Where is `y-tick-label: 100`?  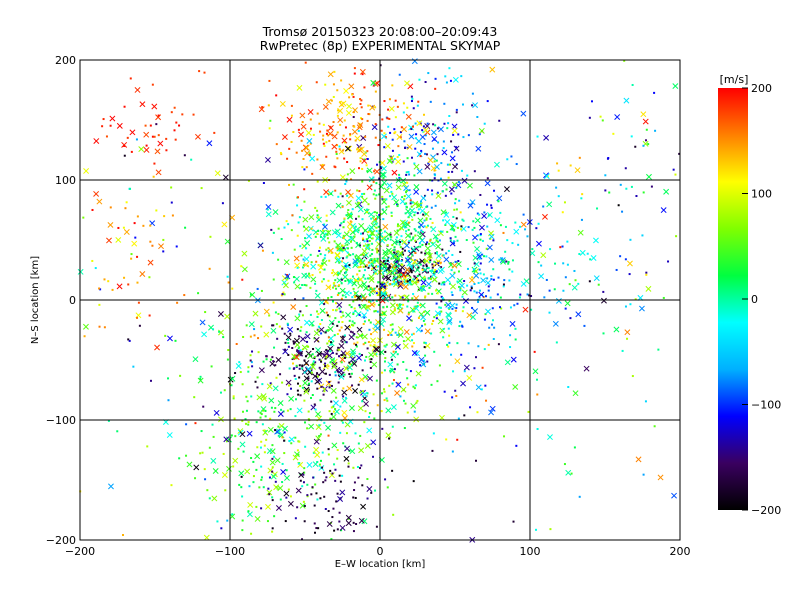
y-tick-label: 100 is located at coordinates (65, 180).